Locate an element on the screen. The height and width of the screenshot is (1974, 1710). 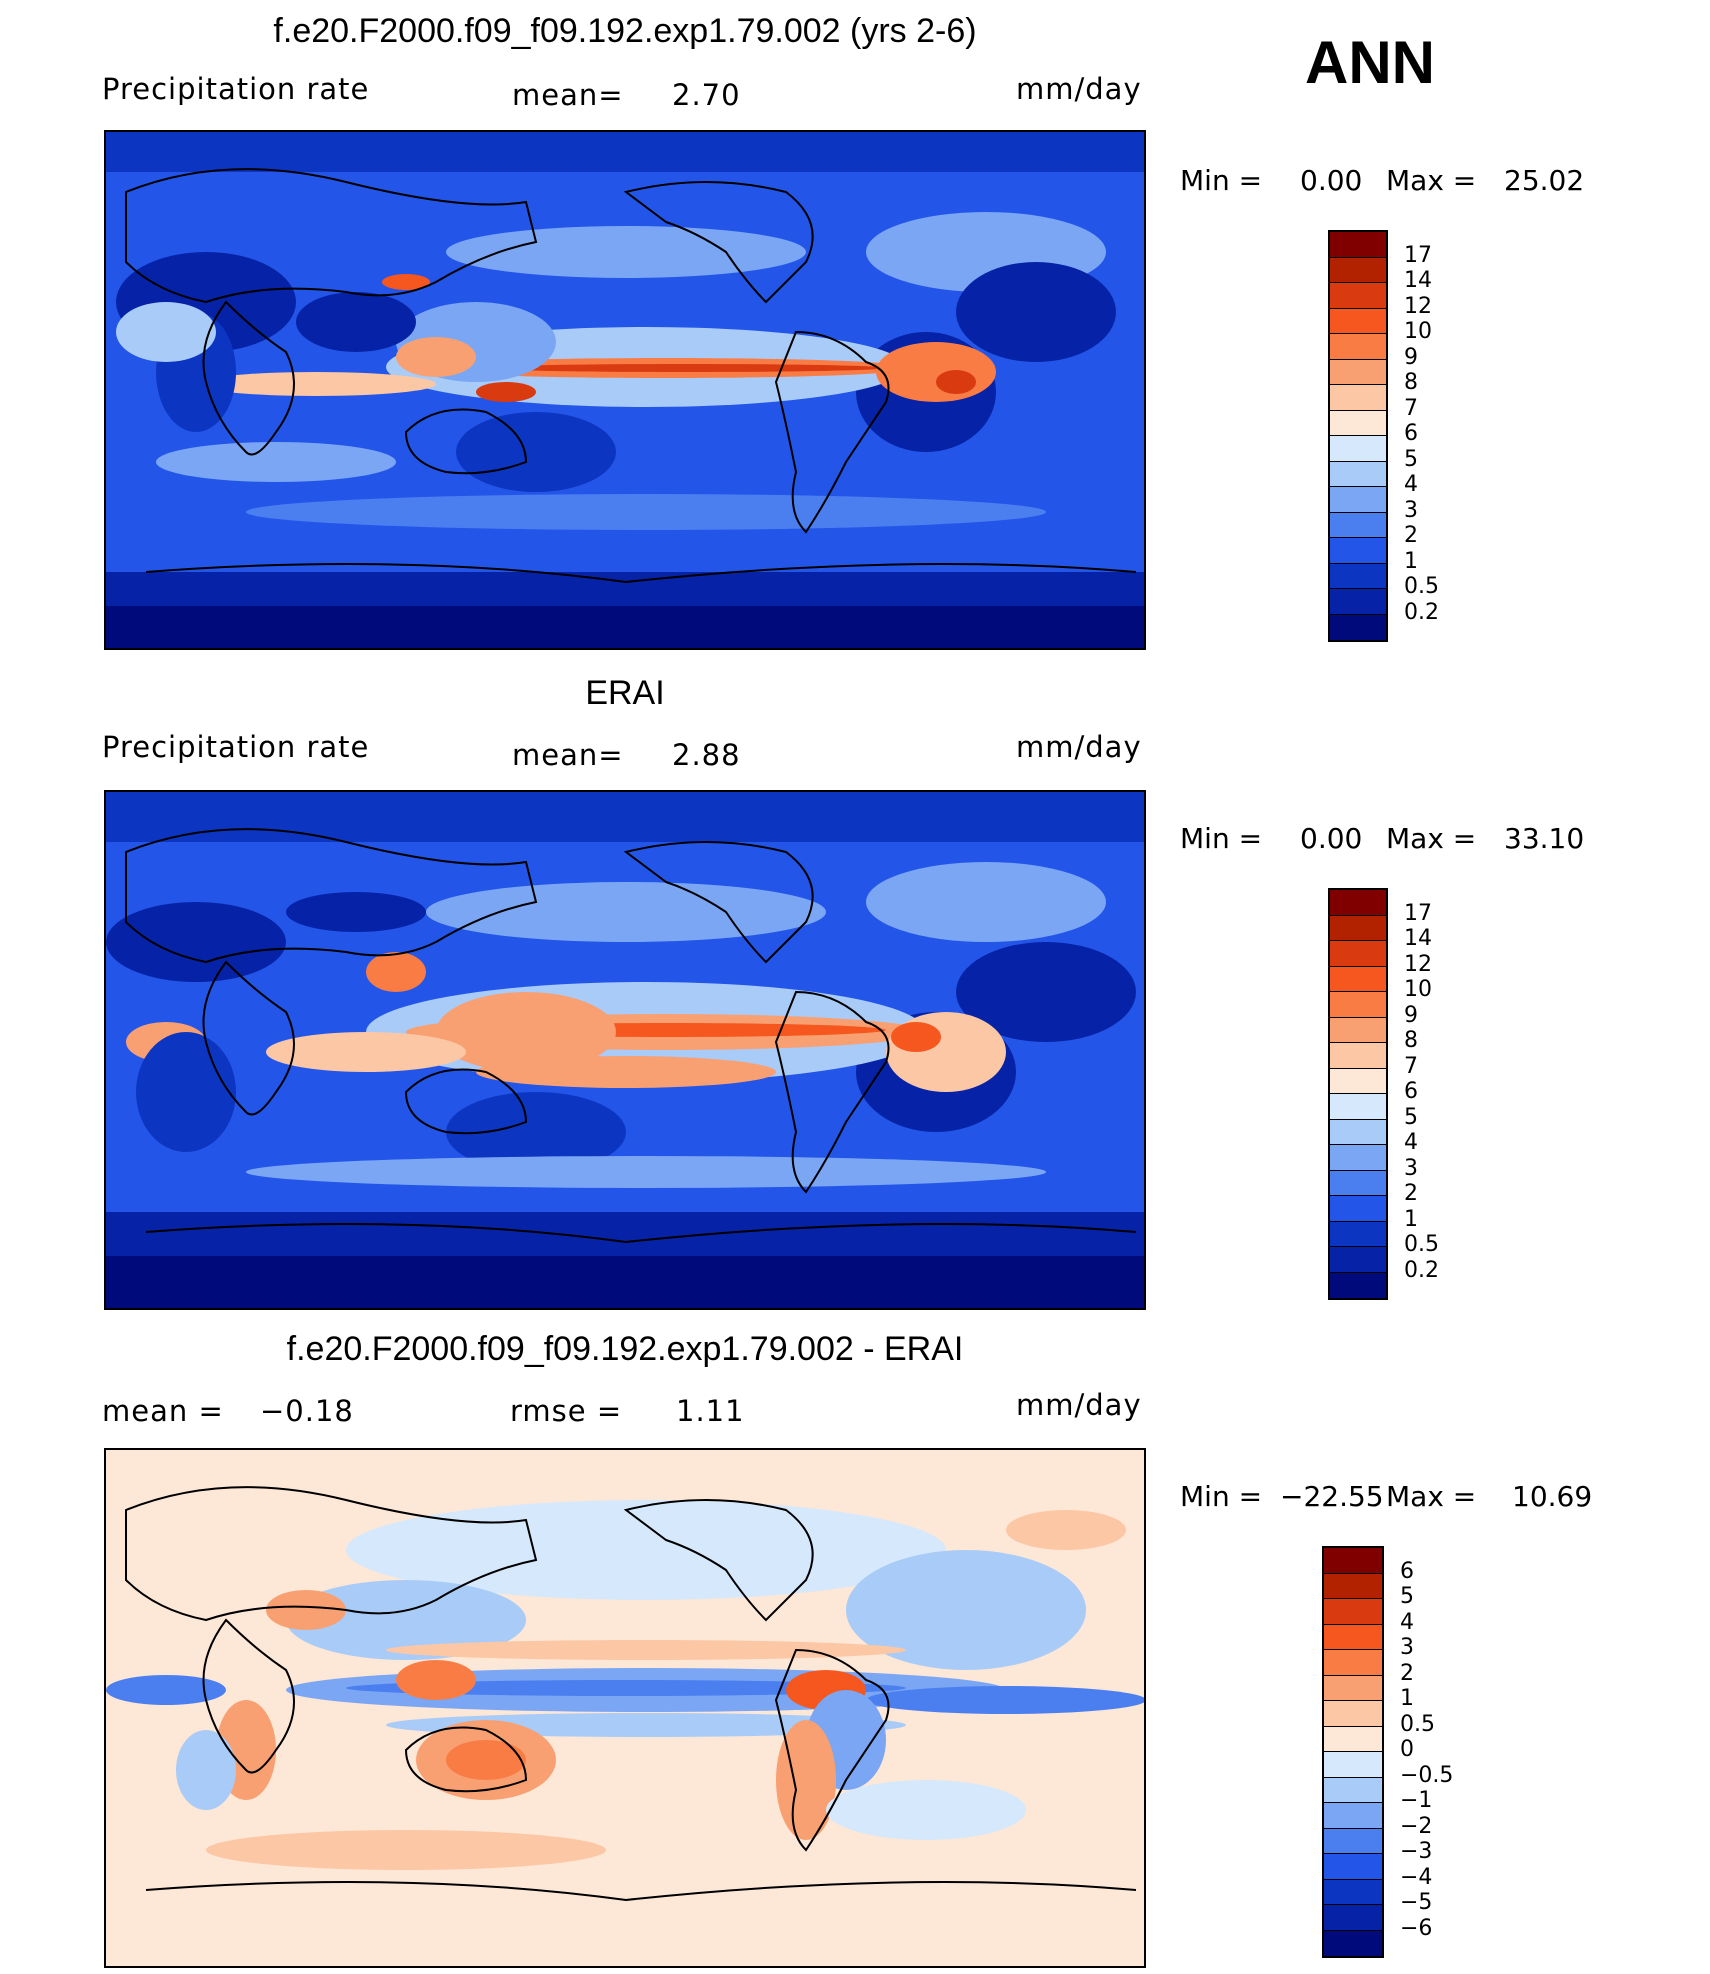
panel1-colorbar-tick-label: 1 is located at coordinates (1411, 561).